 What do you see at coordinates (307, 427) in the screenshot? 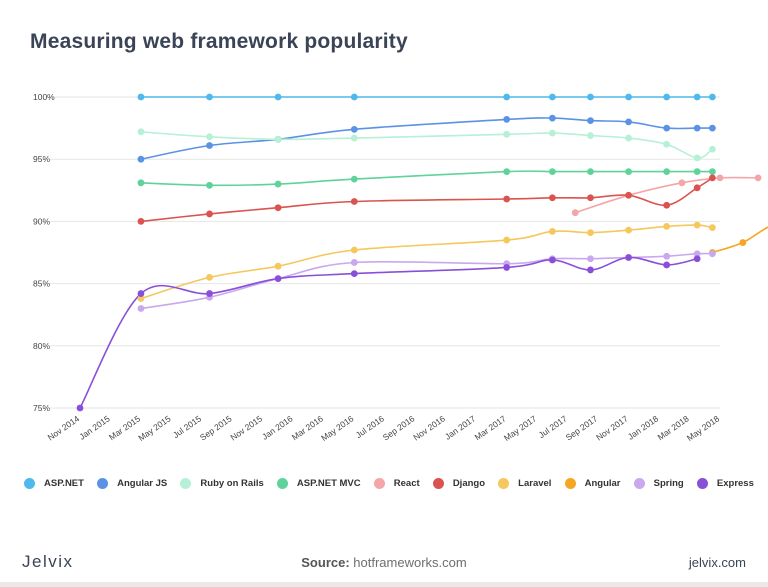
I see `x-tick-label: Mar 2016` at bounding box center [307, 427].